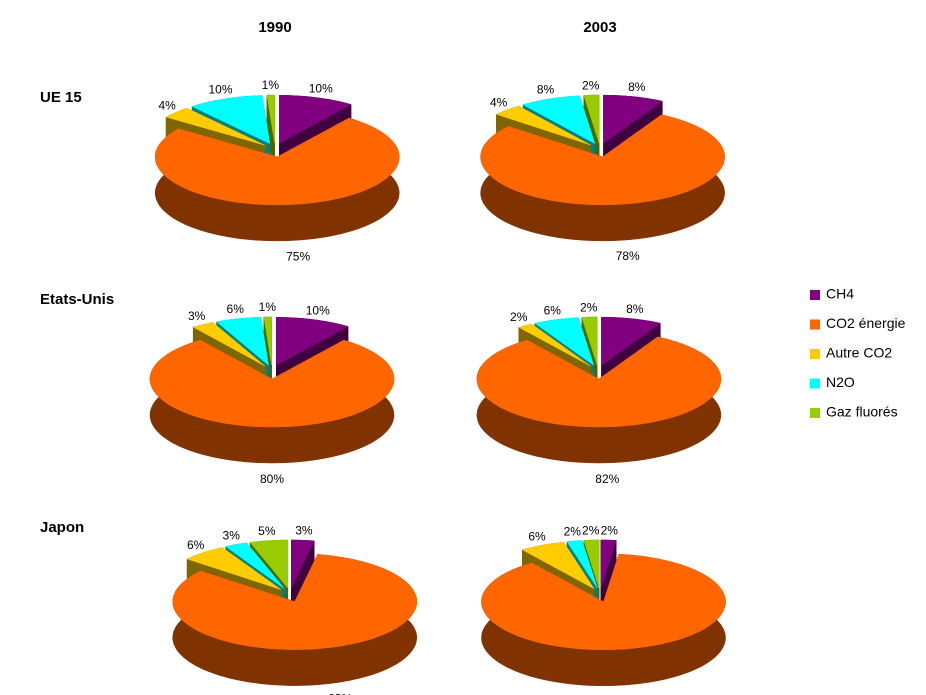 Image resolution: width=926 pixels, height=695 pixels. I want to click on data-label: 5%, so click(267, 531).